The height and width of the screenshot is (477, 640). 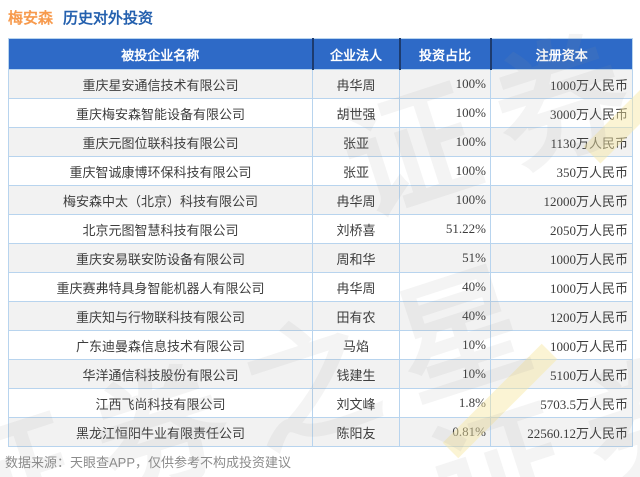 I want to click on investment-ratio-cell: 51.22%, so click(x=445, y=229).